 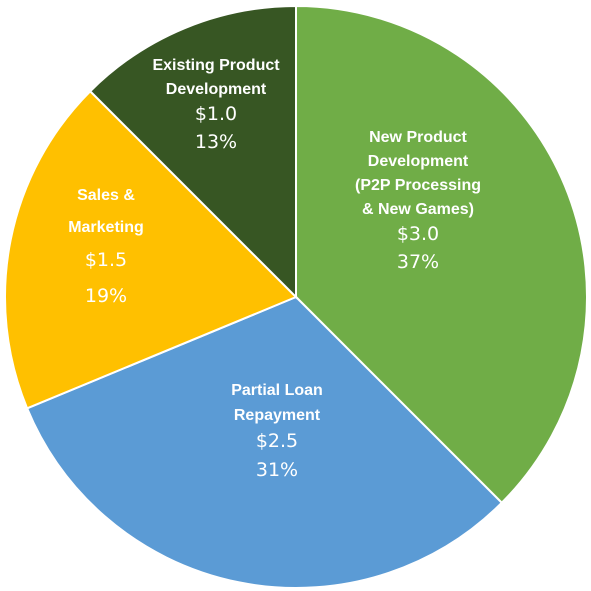 What do you see at coordinates (277, 390) in the screenshot?
I see `slice-label-line: Partial Loan` at bounding box center [277, 390].